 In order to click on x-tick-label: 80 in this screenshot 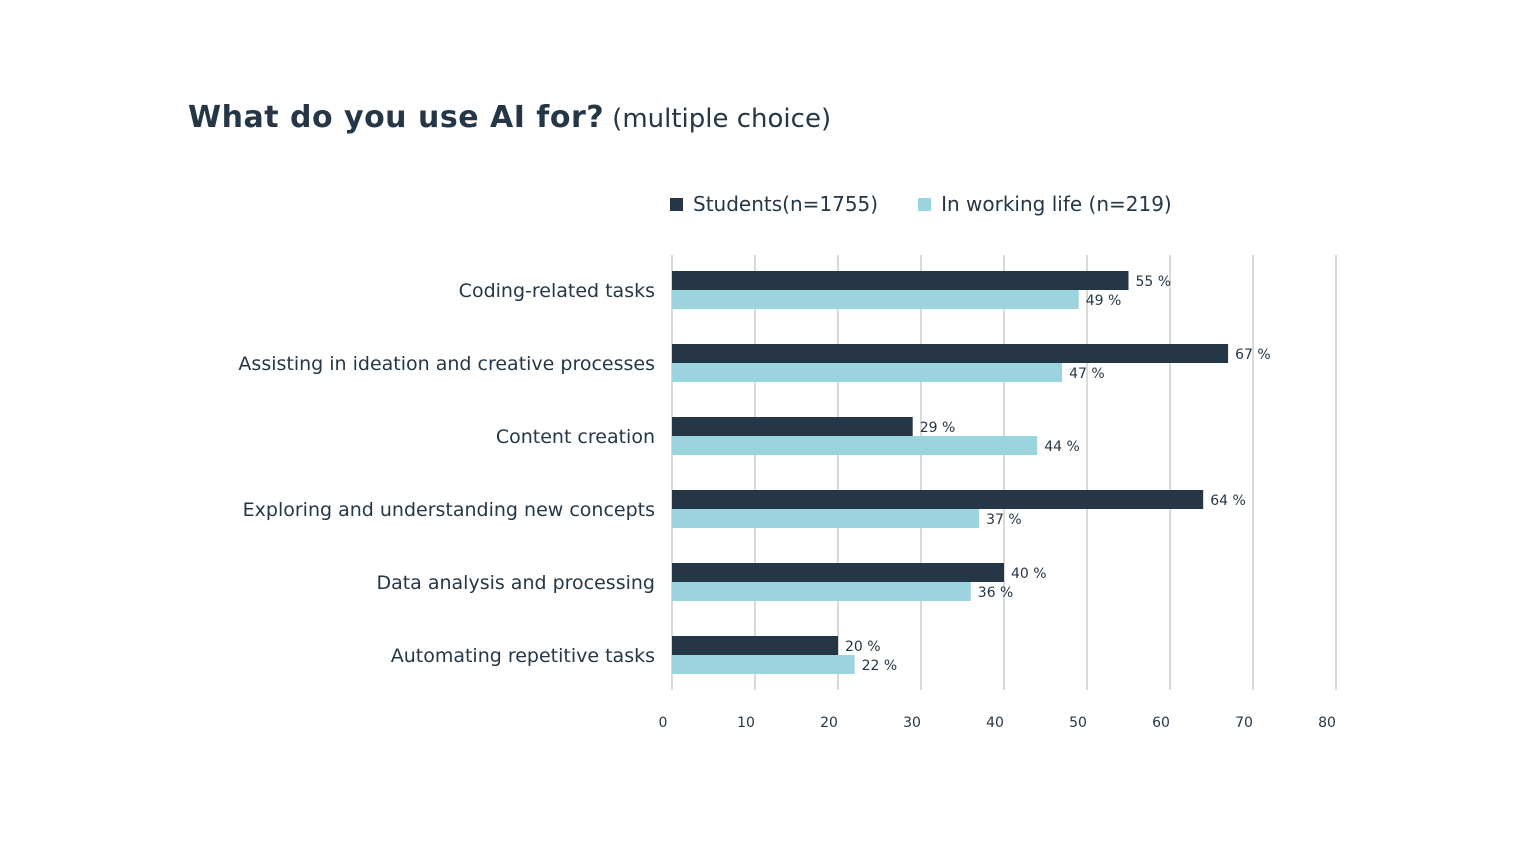, I will do `click(1327, 723)`.